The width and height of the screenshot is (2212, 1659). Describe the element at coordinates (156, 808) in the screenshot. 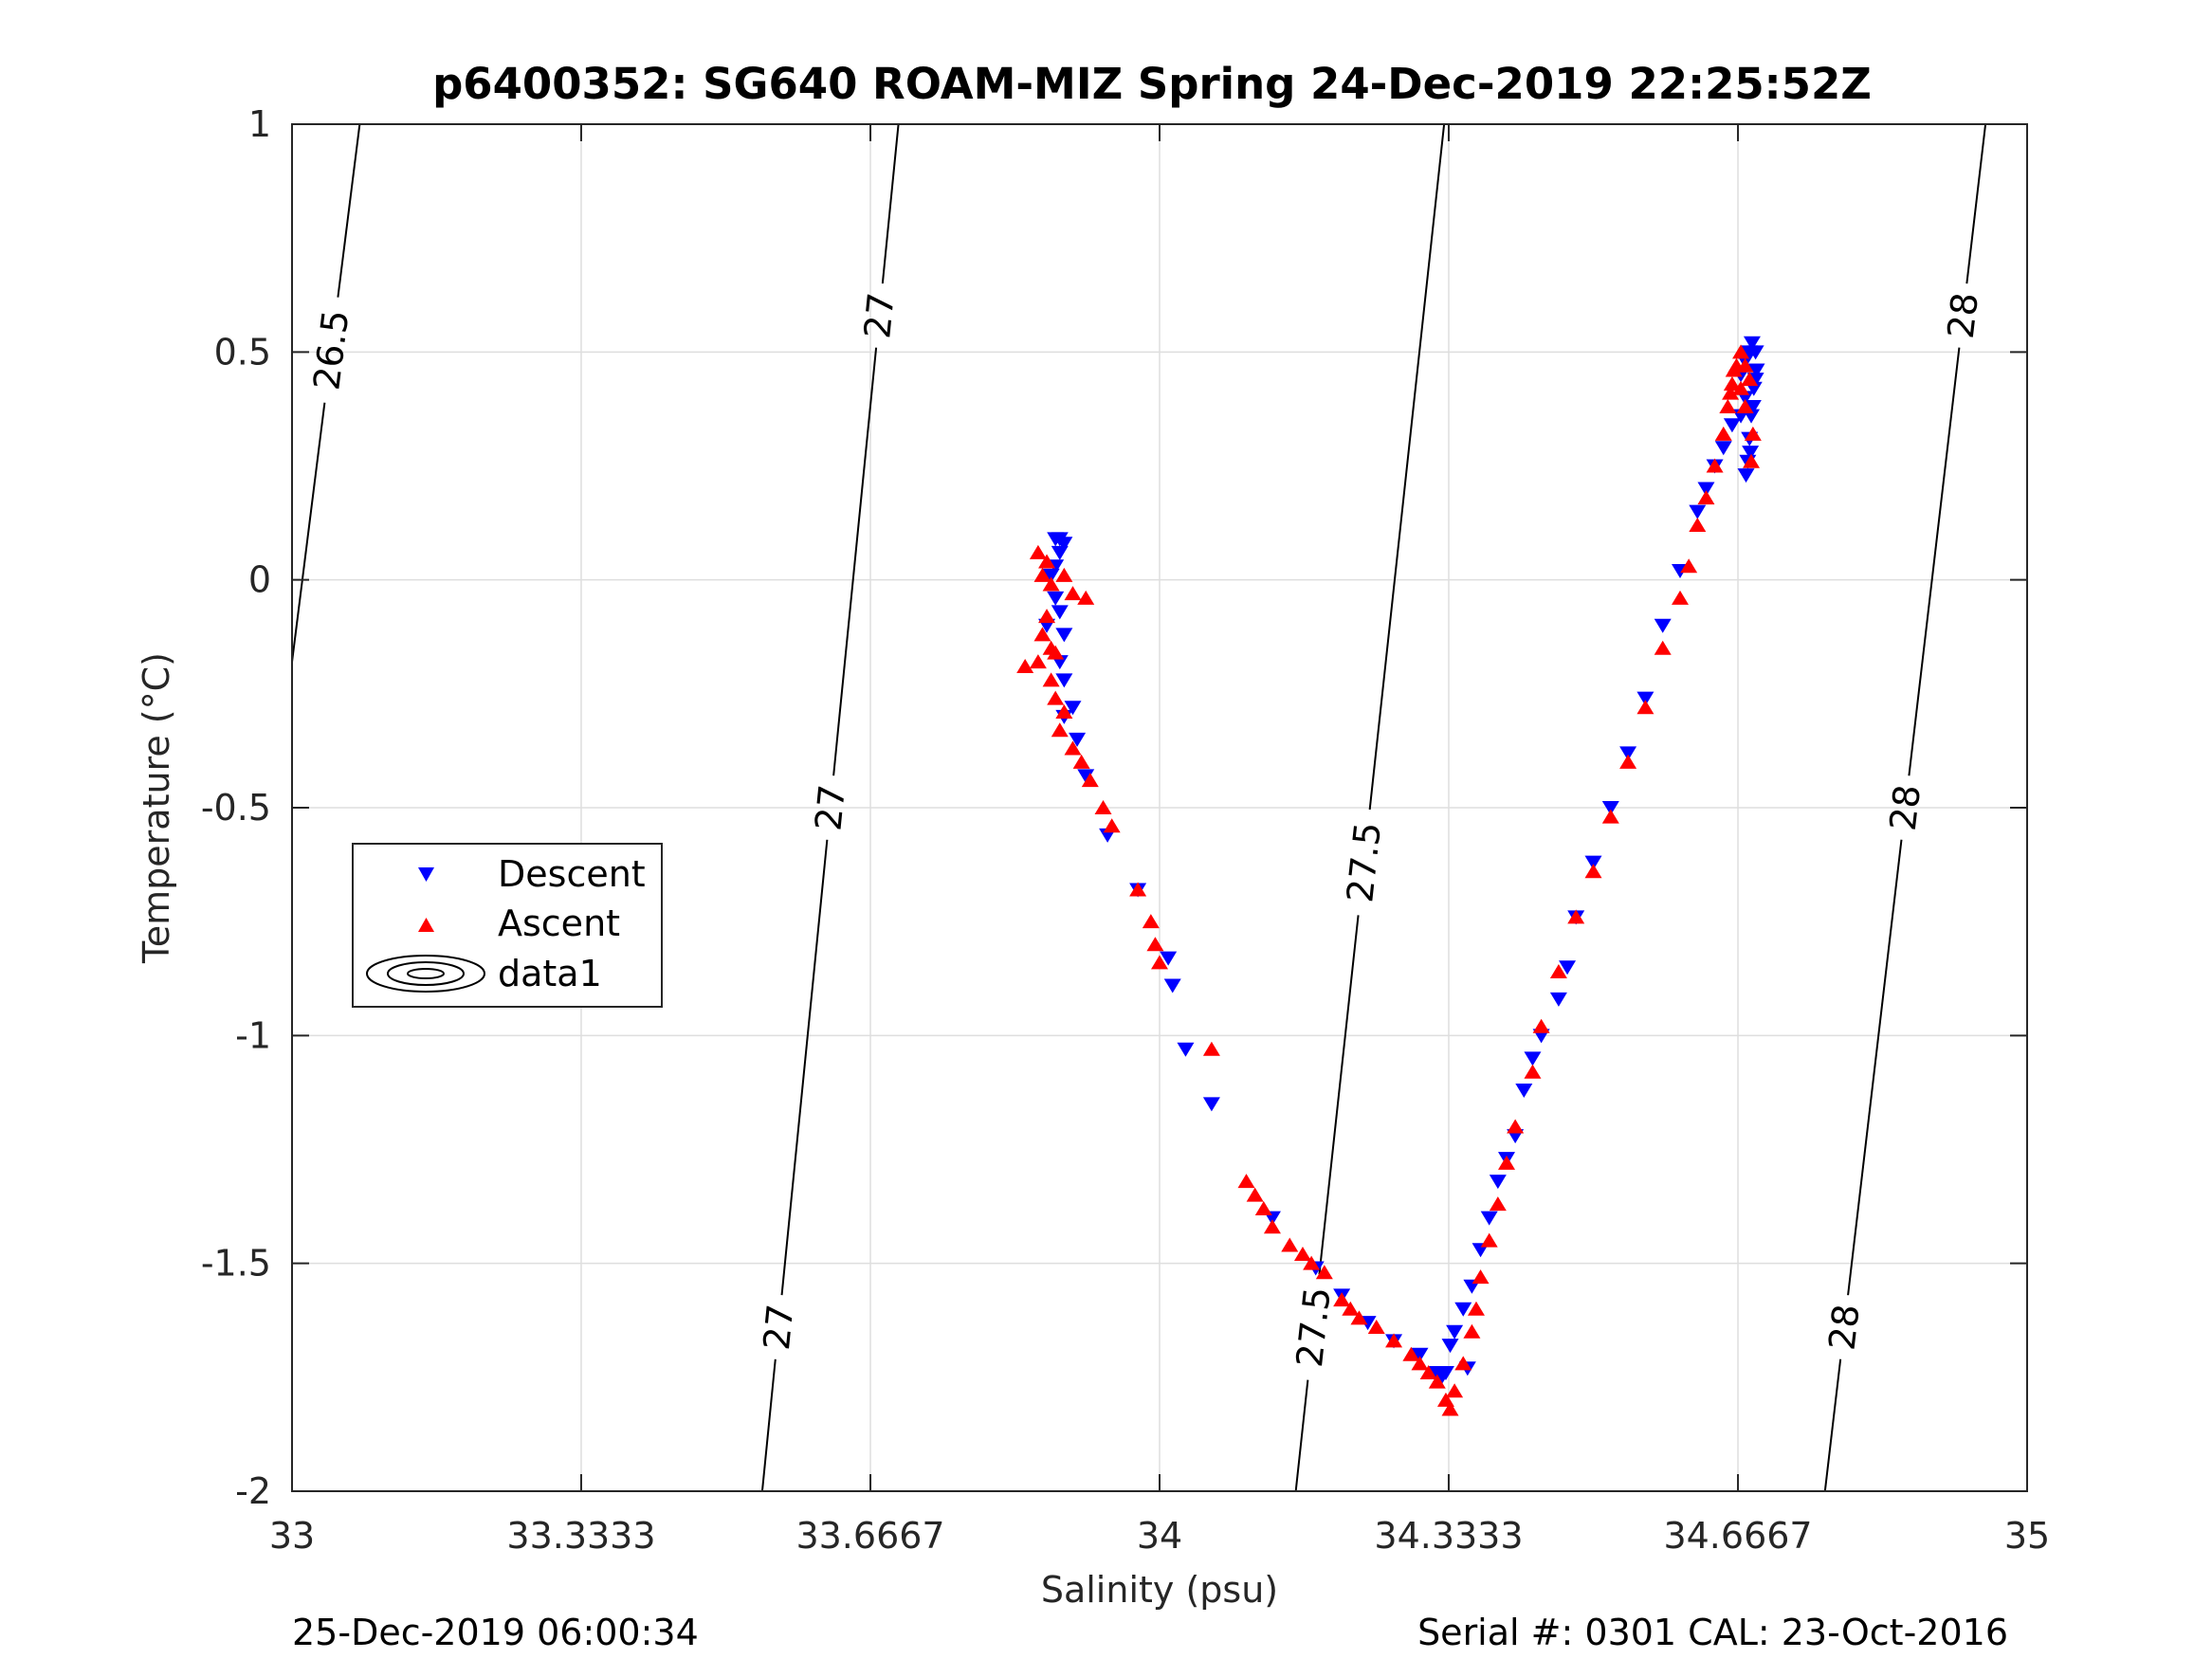

I see `y-axis-label: Temperature (°C)` at that location.